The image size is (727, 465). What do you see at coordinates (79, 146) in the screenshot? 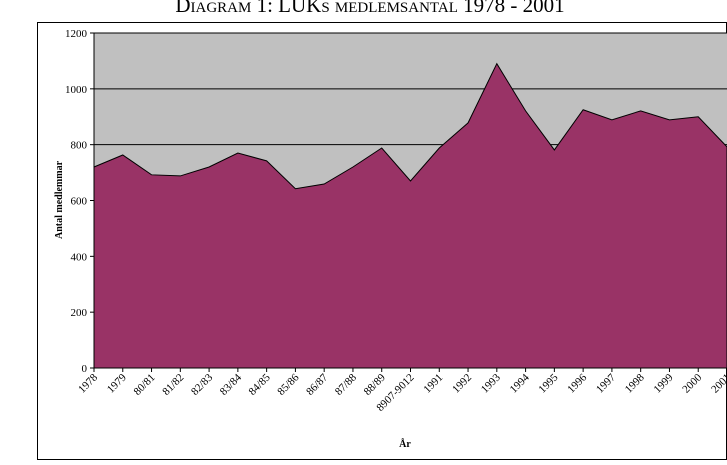
I see `y-tick-label: 800` at bounding box center [79, 146].